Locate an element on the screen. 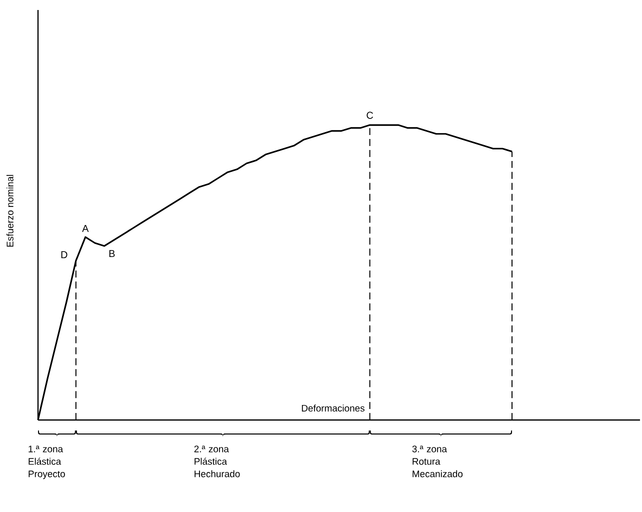 Image resolution: width=642 pixels, height=512 pixels. x-axis-title: Deformaciones is located at coordinates (333, 408).